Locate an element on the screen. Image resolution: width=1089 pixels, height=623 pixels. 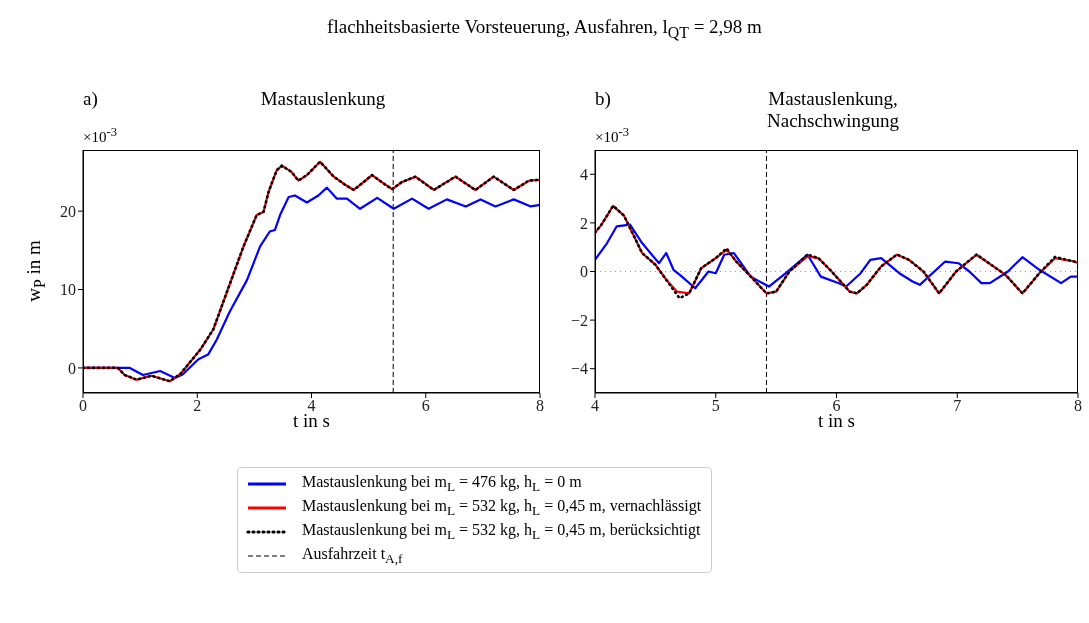
y-tick-label: 4 is located at coordinates (584, 174).